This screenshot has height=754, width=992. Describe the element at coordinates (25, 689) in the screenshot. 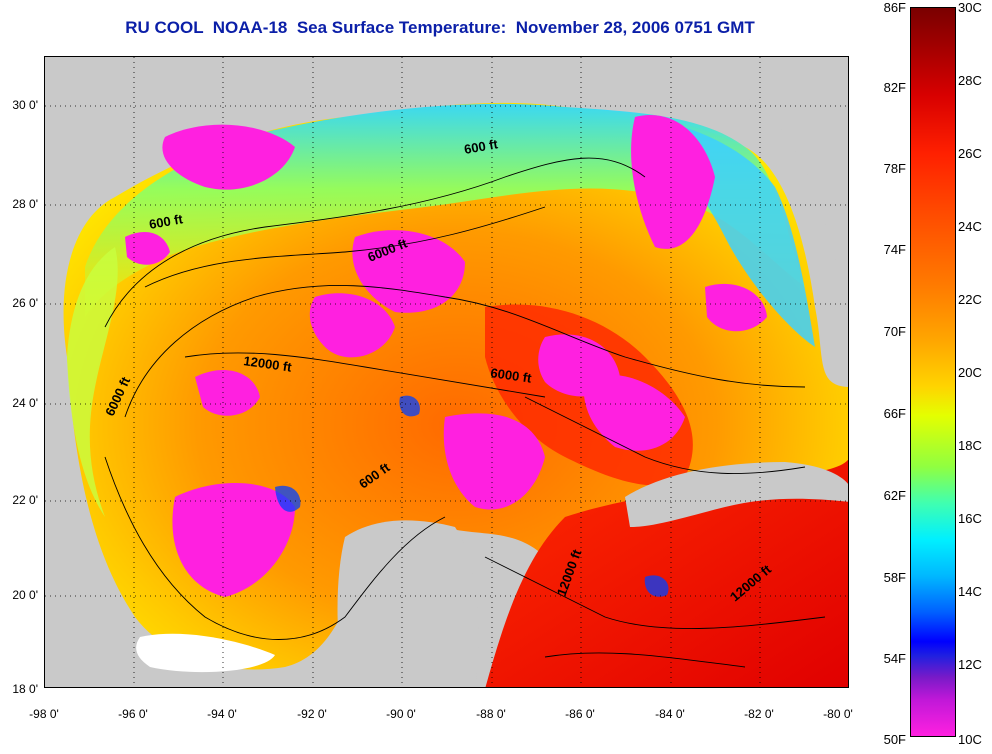

I see `lat-label: 18 0'` at that location.